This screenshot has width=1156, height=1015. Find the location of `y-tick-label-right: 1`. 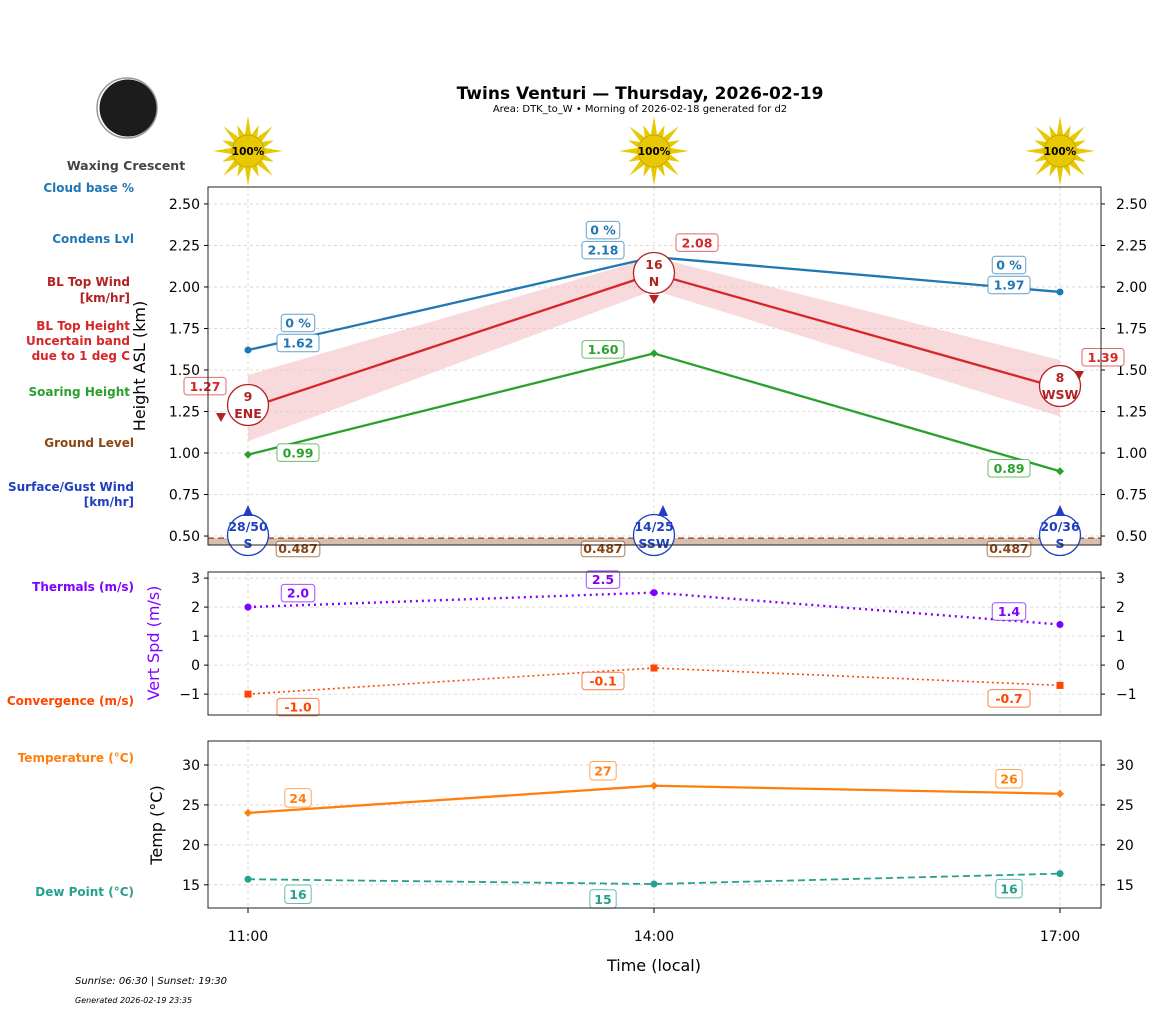

y-tick-label-right: 1 is located at coordinates (1120, 637).